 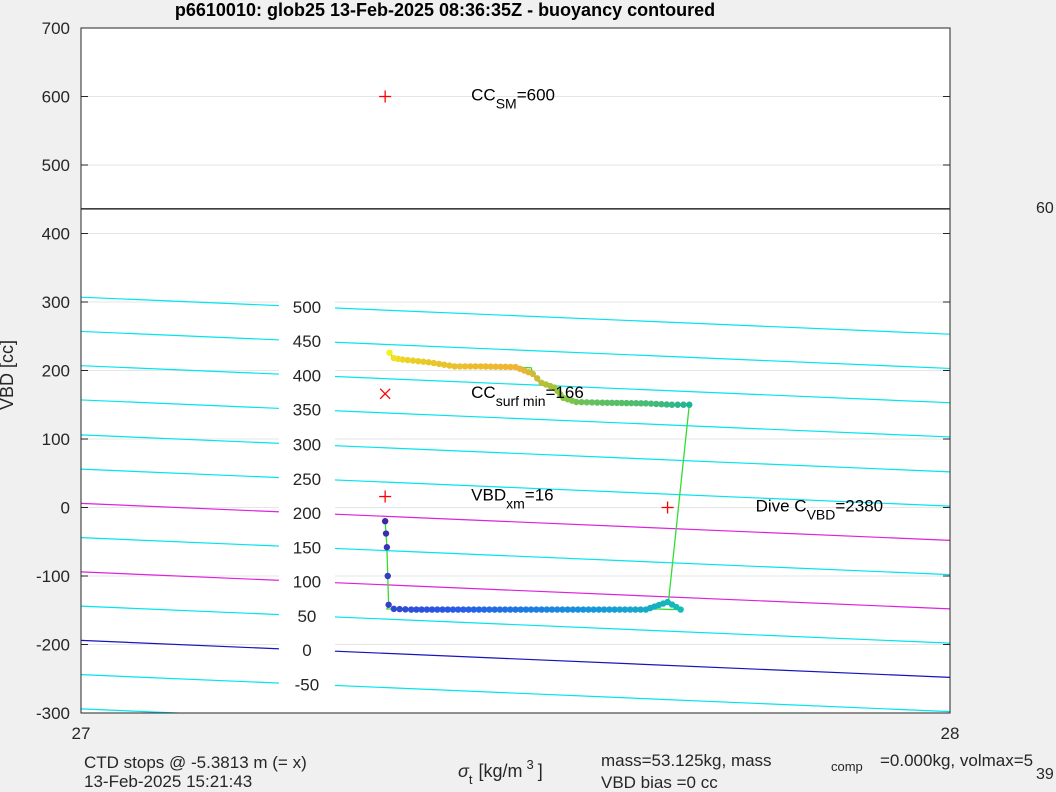 I want to click on y-axis-label: VBD [cc], so click(x=8, y=375).